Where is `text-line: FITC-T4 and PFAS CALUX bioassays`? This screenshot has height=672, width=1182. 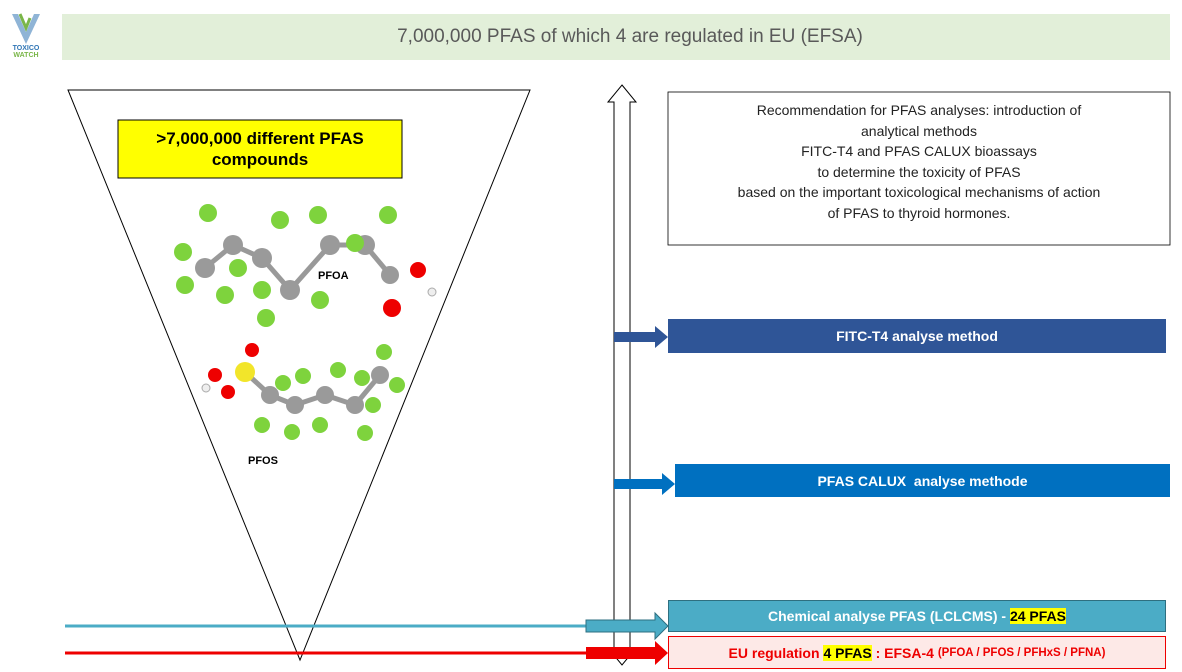
text-line: FITC-T4 and PFAS CALUX bioassays is located at coordinates (919, 151).